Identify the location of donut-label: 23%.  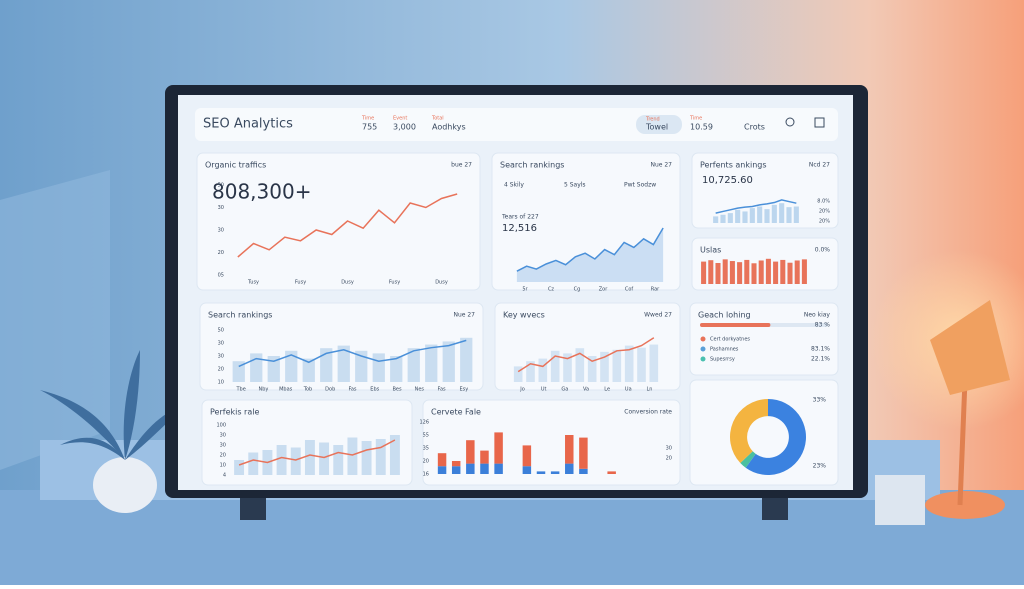
(820, 466).